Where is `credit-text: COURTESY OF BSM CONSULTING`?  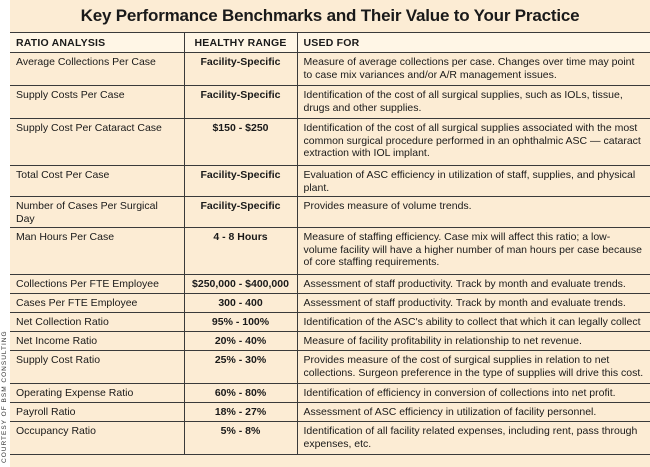 credit-text: COURTESY OF BSM CONSULTING is located at coordinates (4, 396).